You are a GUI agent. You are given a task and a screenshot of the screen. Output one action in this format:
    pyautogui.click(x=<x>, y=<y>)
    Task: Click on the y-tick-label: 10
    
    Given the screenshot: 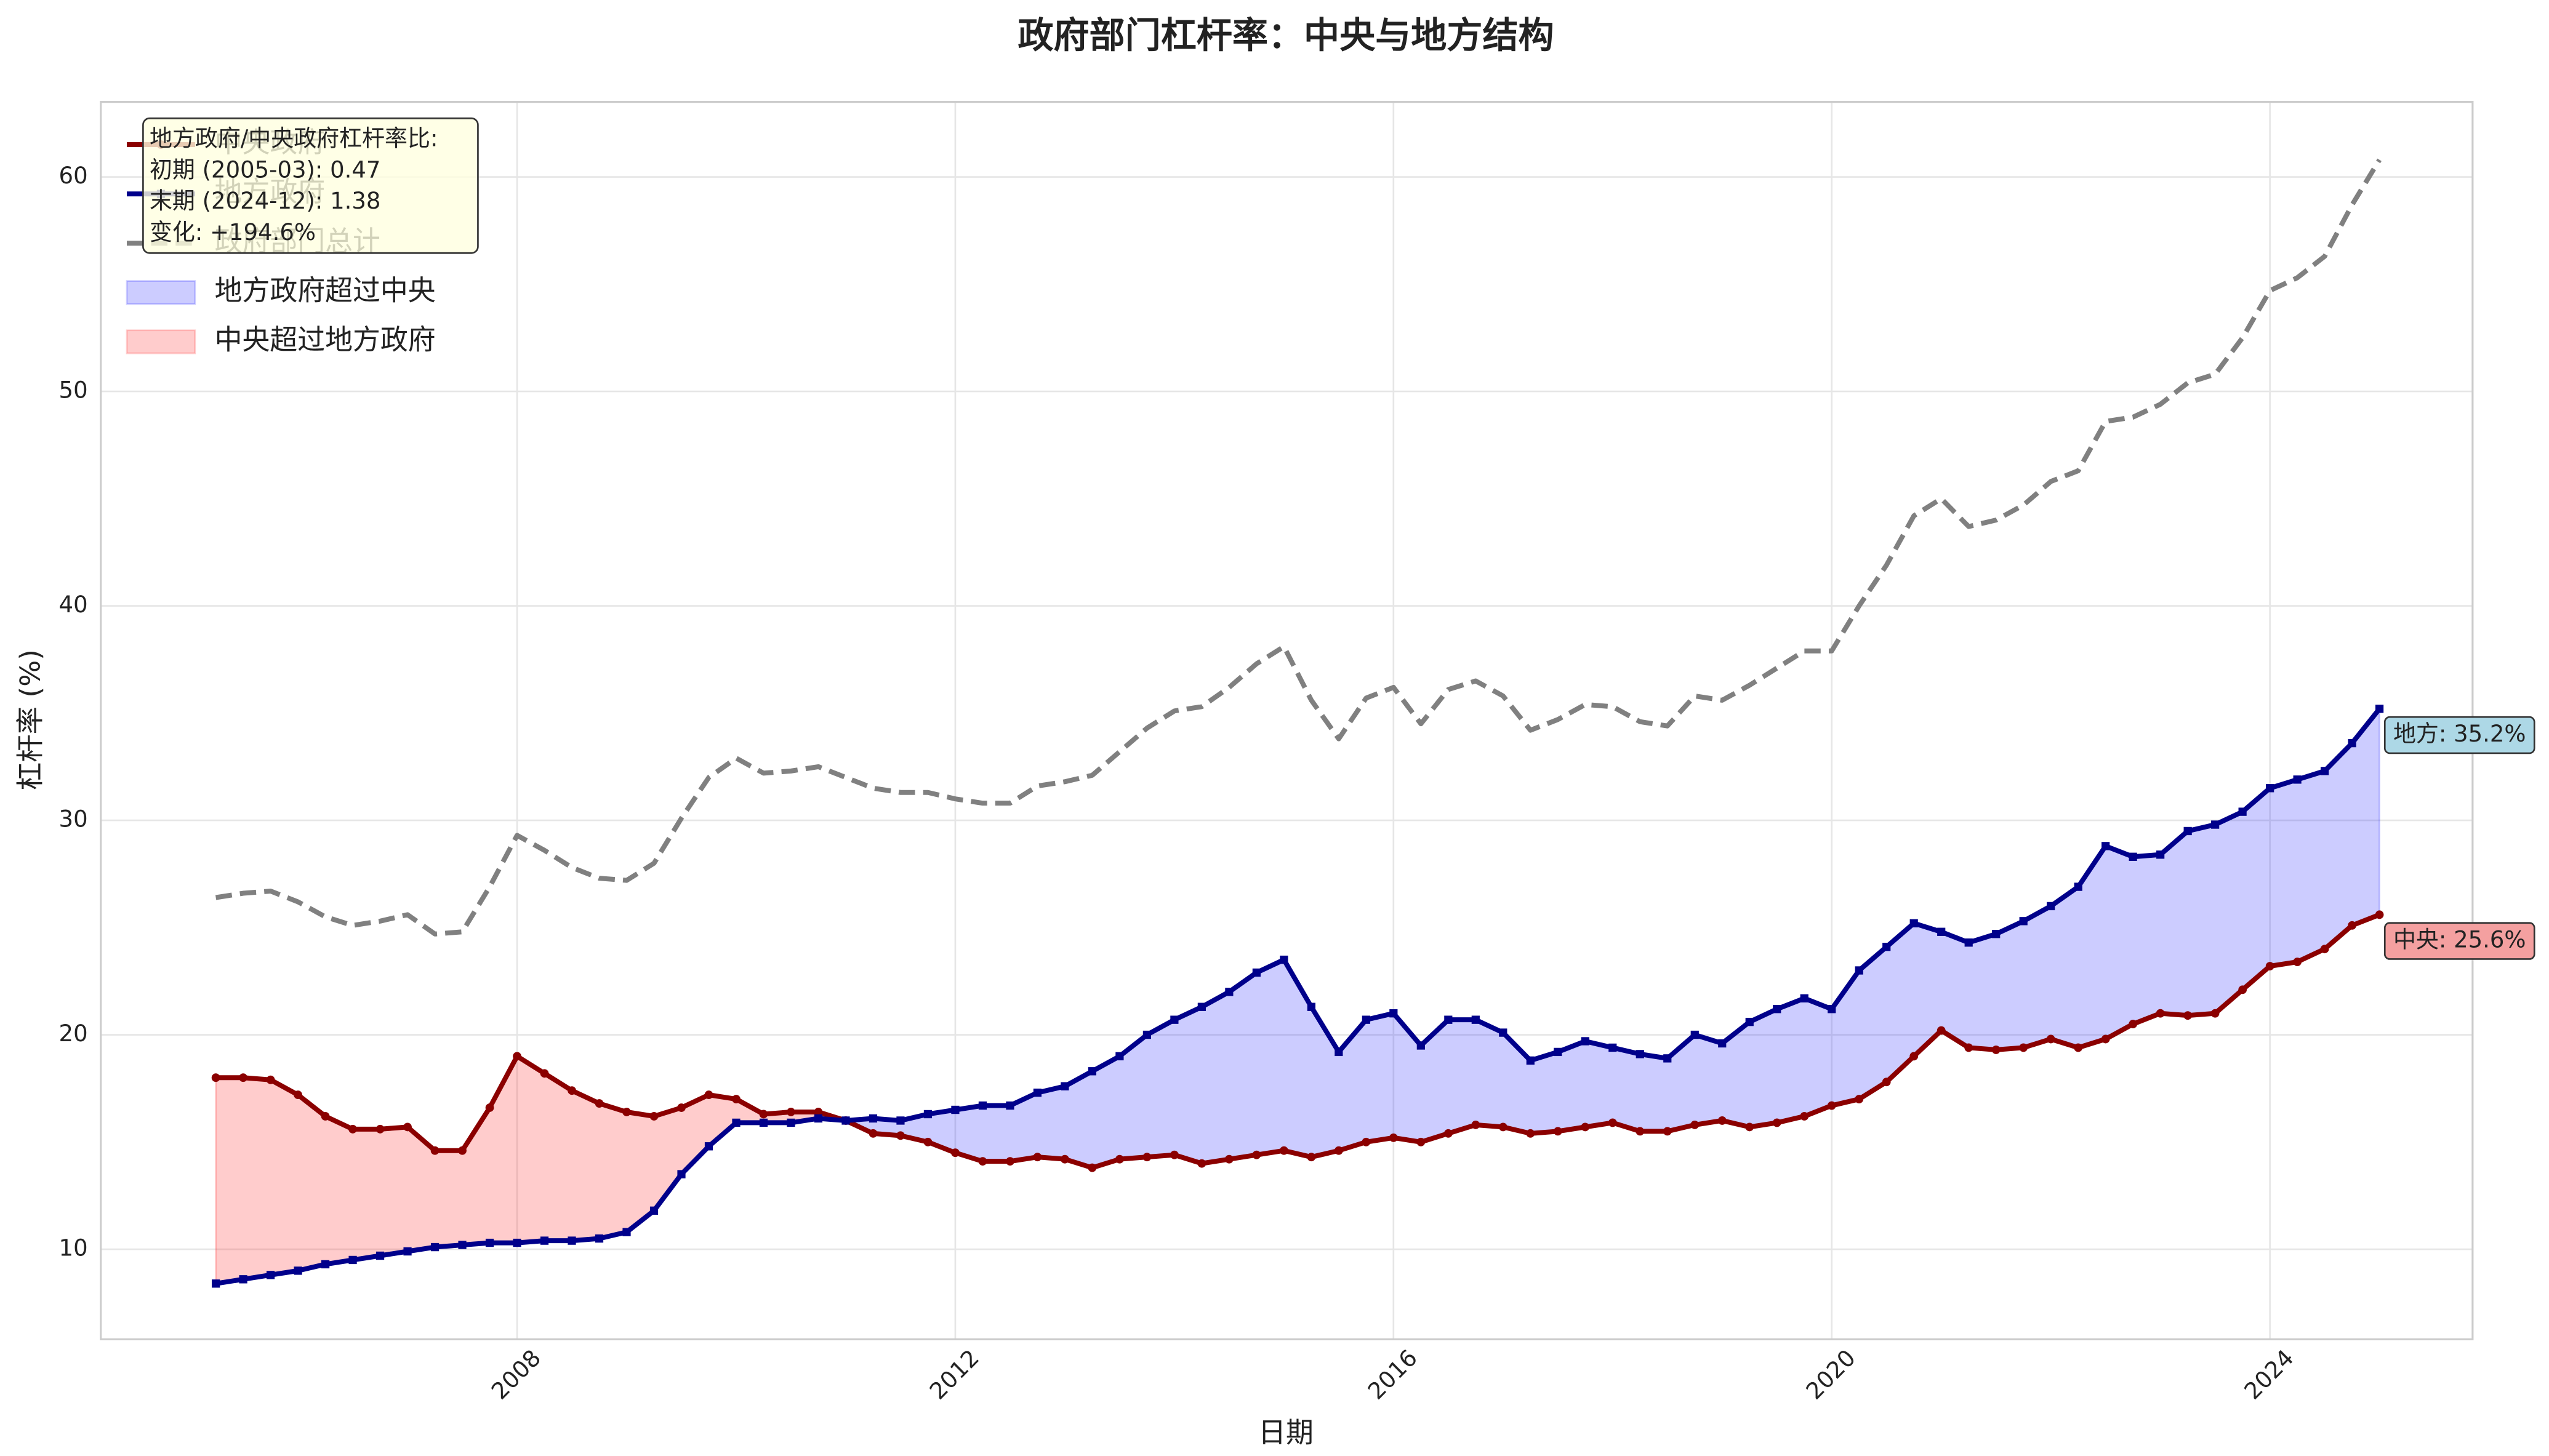 What is the action you would take?
    pyautogui.click(x=73, y=1247)
    